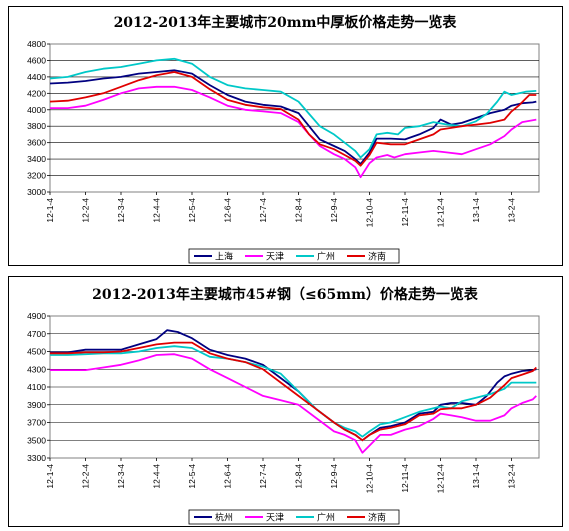  I want to click on y-tick-label: 4000, so click(36, 110).